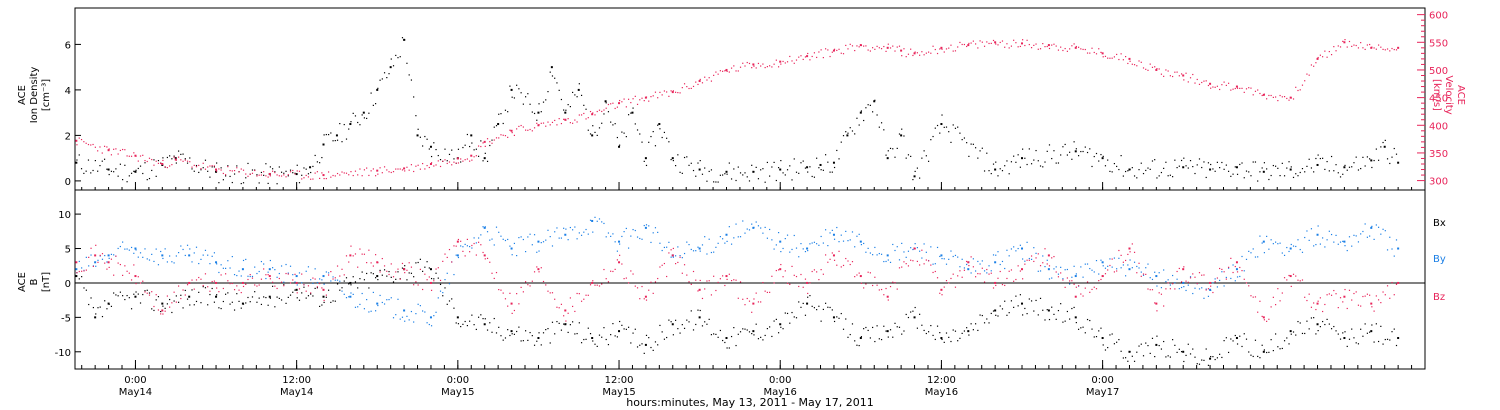  Describe the element at coordinates (296, 174) in the screenshot. I see `density-point` at that location.